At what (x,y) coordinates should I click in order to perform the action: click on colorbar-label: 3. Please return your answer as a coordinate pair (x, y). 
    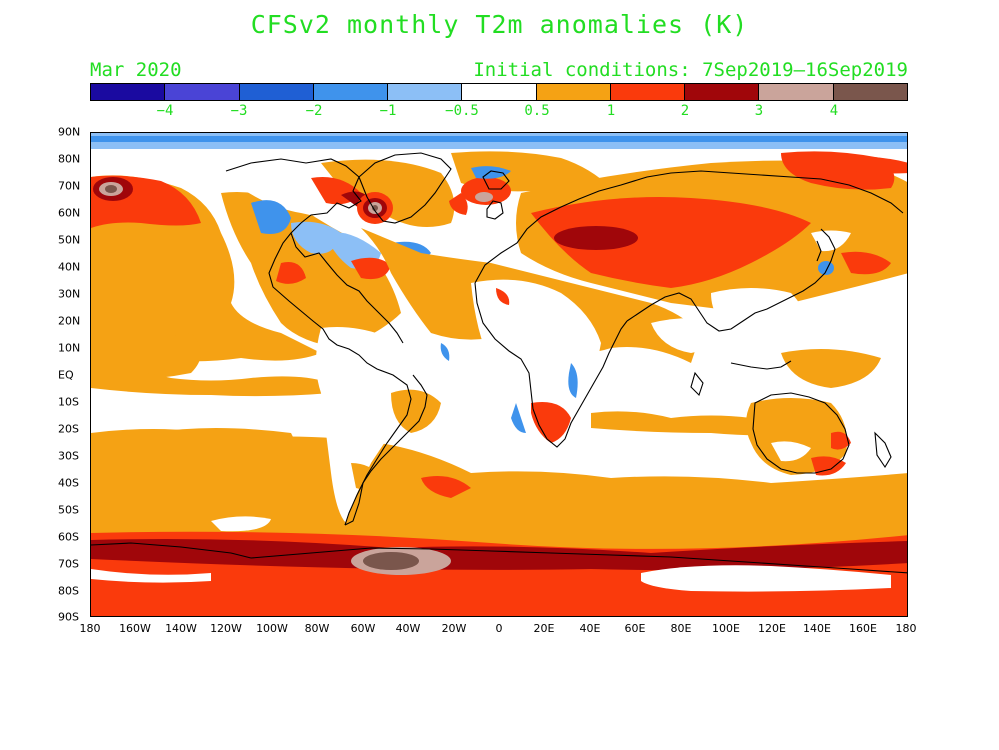
    Looking at the image, I should click on (759, 111).